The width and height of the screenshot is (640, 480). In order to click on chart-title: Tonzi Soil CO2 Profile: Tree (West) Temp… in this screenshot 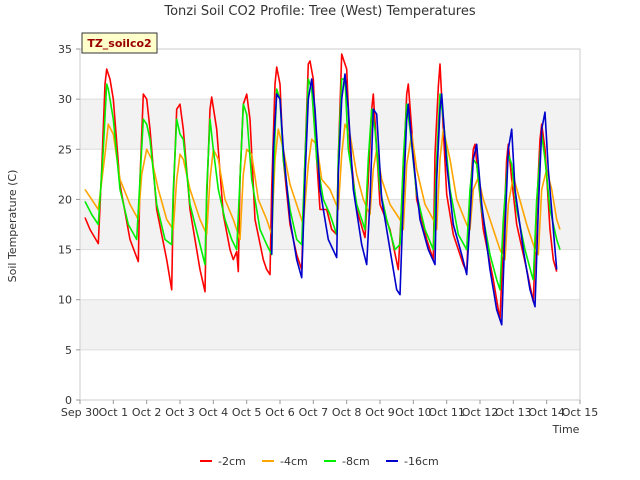, I will do `click(319, 11)`.